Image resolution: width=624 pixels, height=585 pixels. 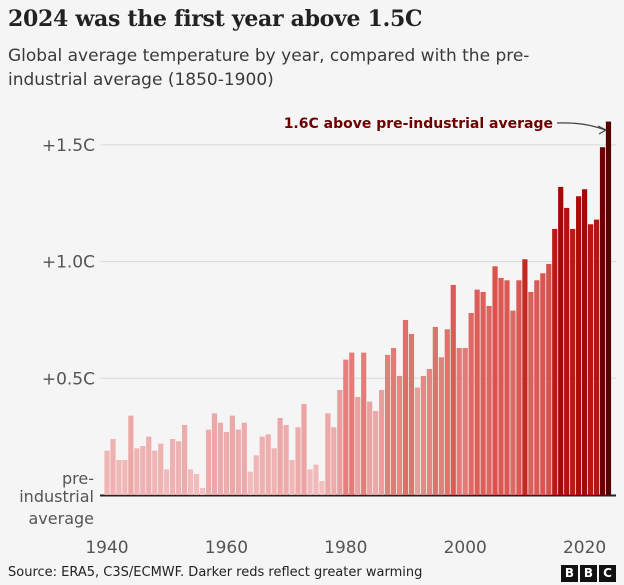 What do you see at coordinates (525, 377) in the screenshot?
I see `bar-2010` at bounding box center [525, 377].